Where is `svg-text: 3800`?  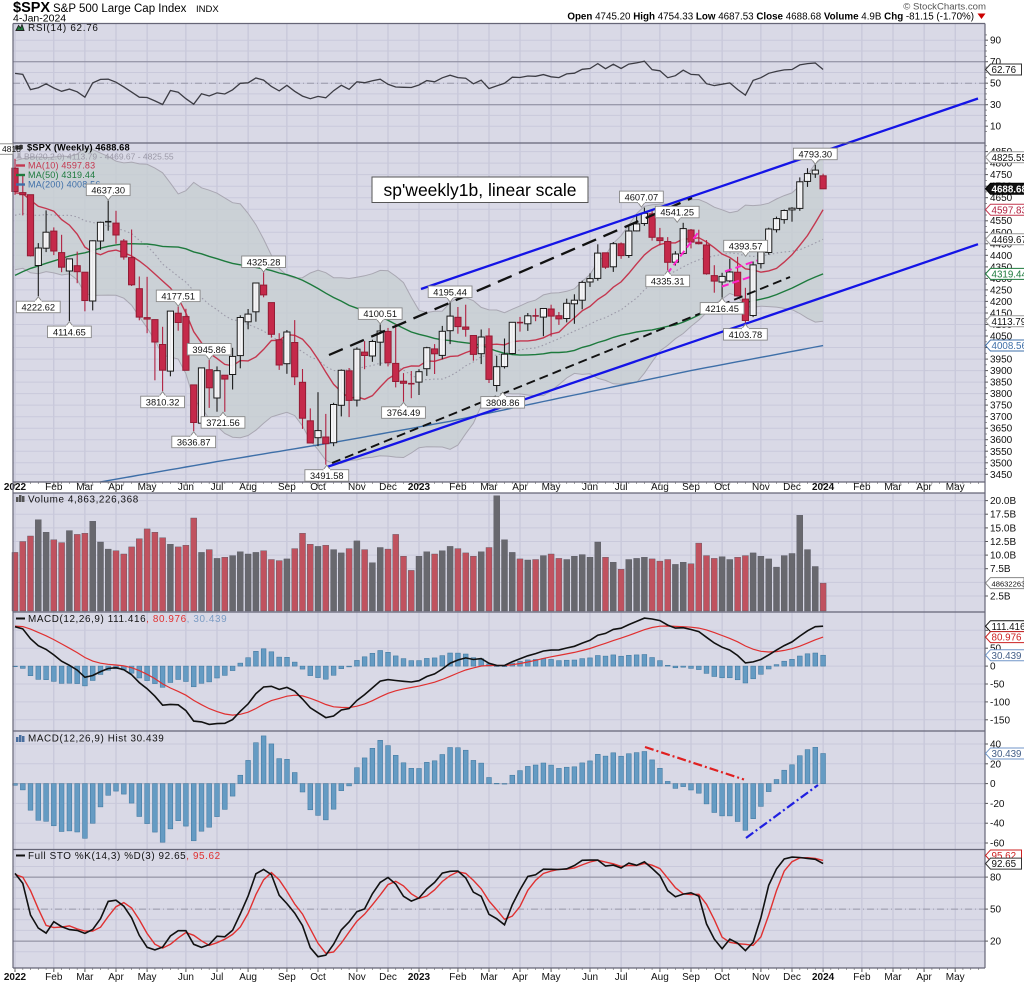 svg-text: 3800 is located at coordinates (1001, 394).